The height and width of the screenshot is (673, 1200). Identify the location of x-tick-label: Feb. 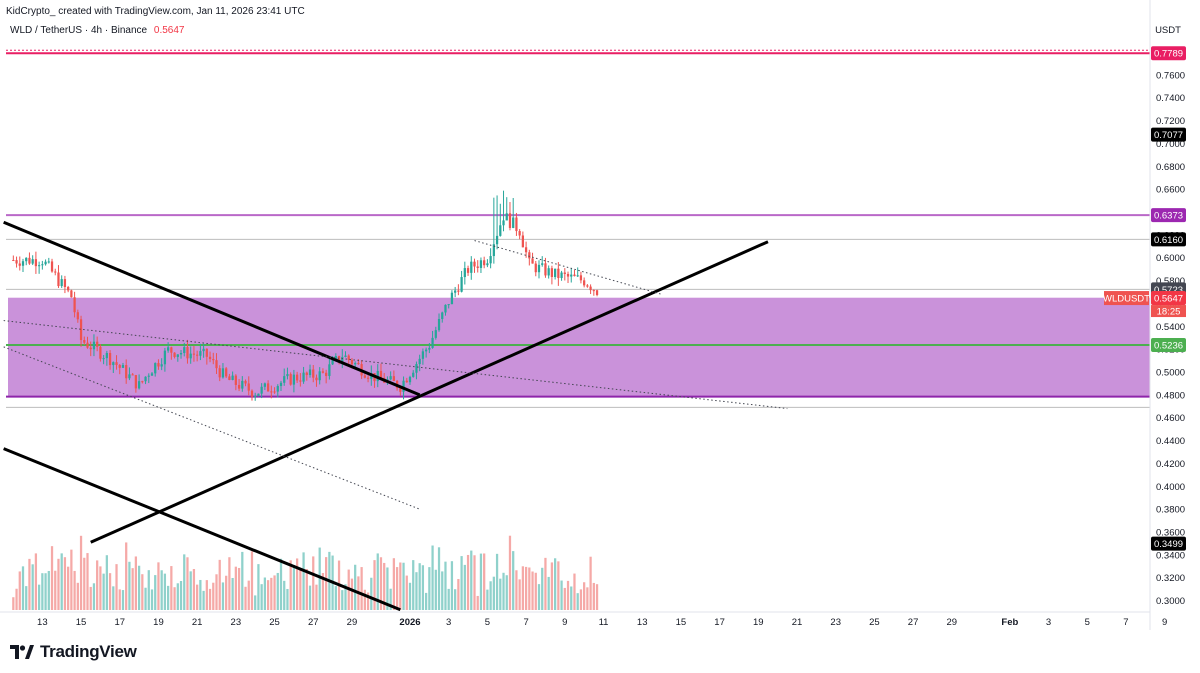
(1009, 622).